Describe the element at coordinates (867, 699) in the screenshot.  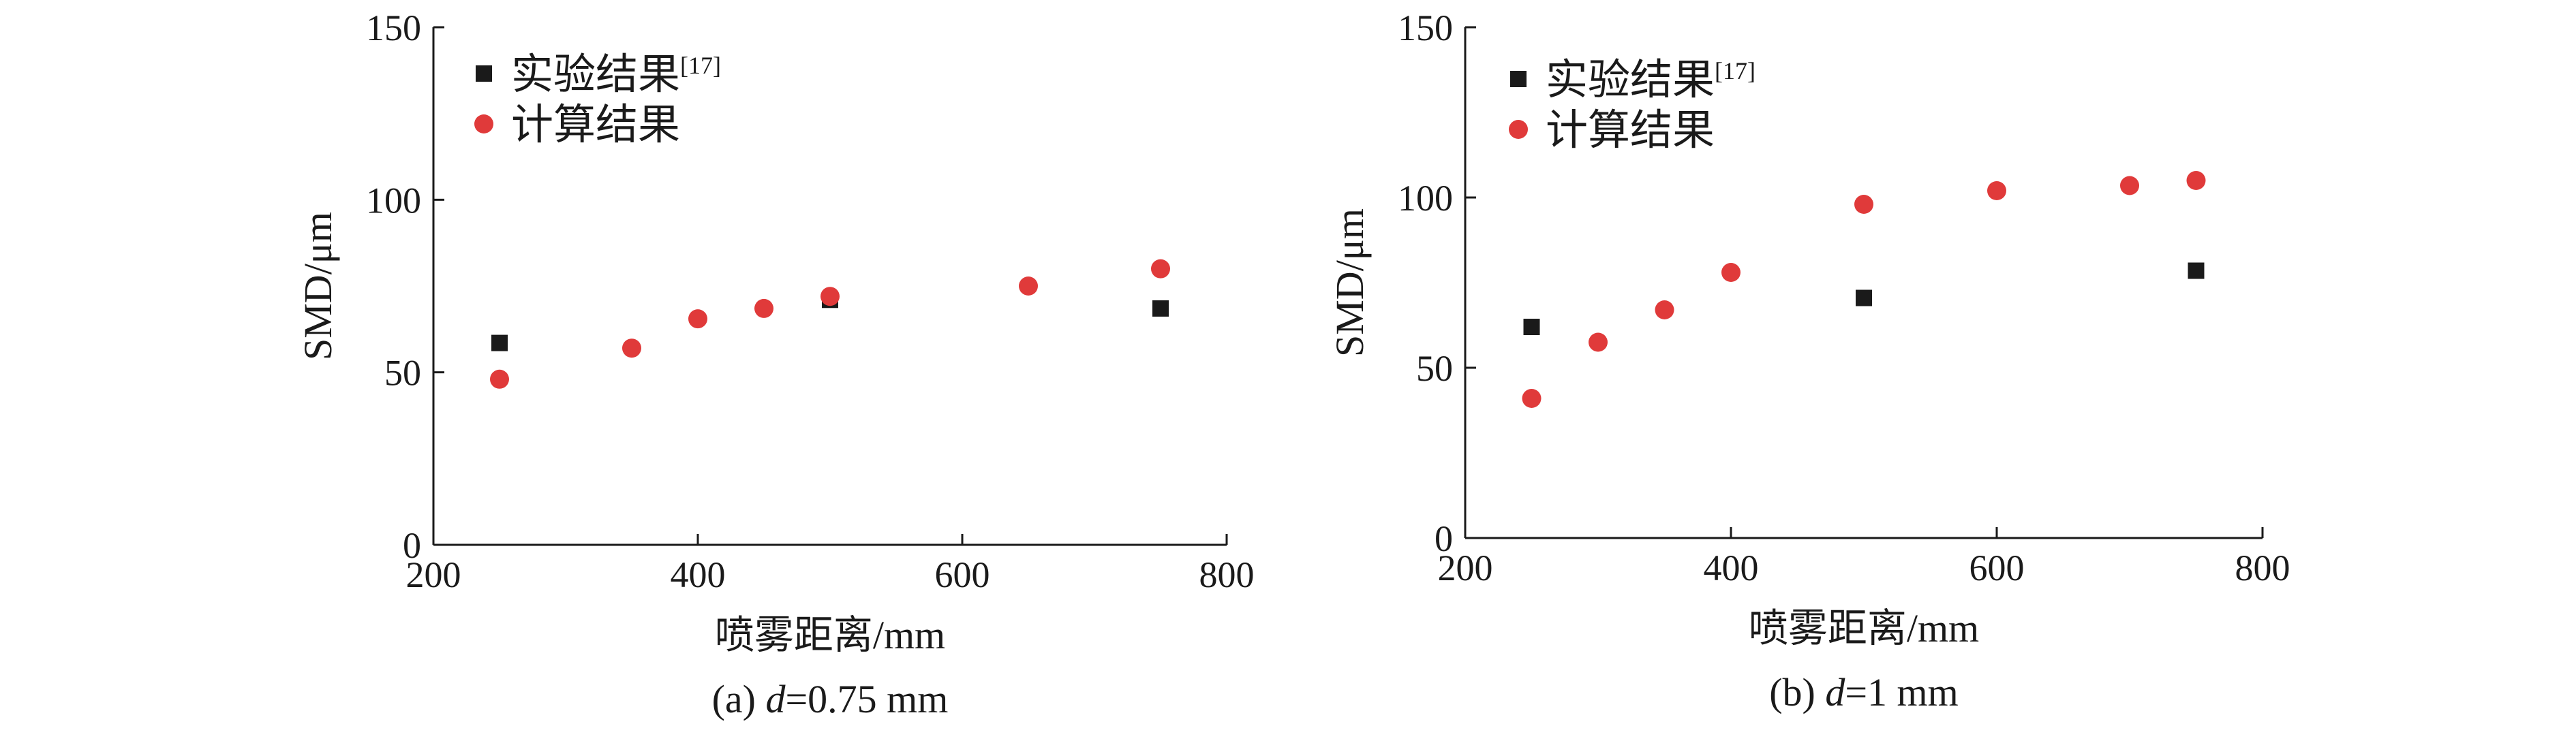
I see `caption-suffix: =0.75 mm` at that location.